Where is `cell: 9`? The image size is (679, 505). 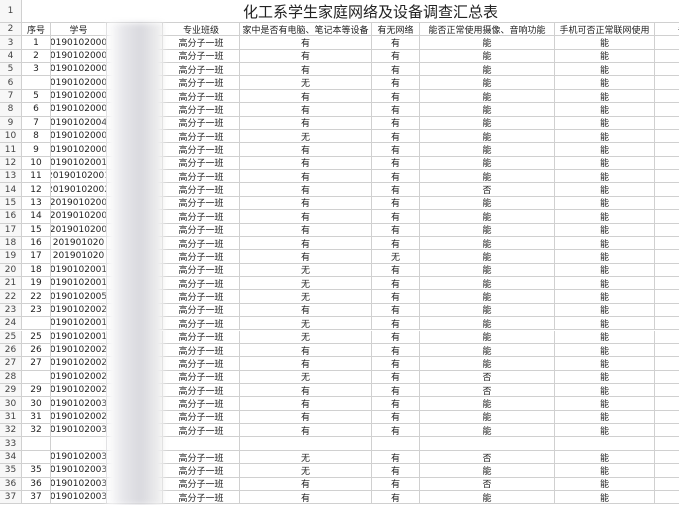
cell: 9 is located at coordinates (36, 150).